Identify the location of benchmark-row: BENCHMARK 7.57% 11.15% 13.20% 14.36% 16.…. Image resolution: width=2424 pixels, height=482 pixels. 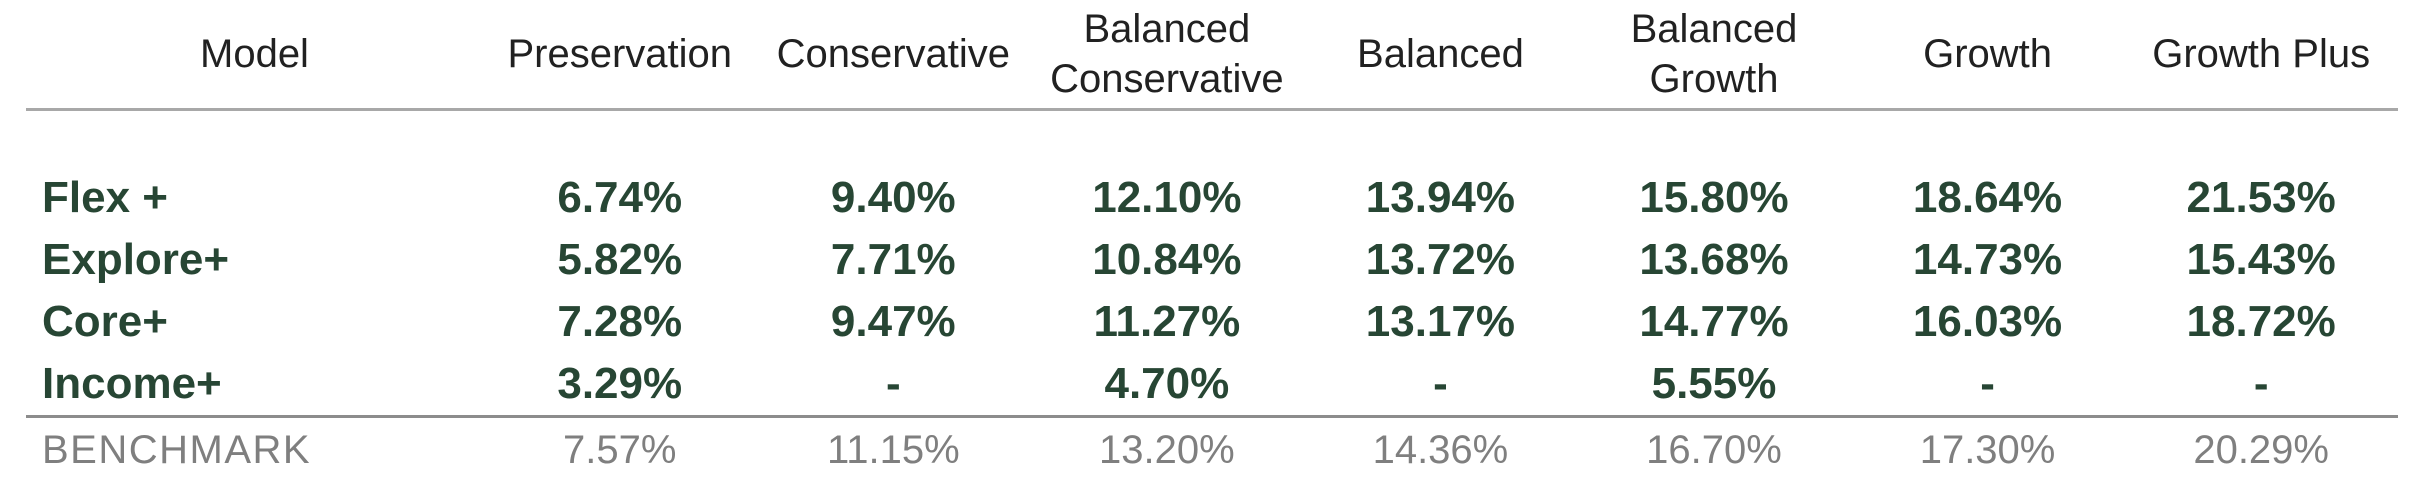
(1212, 448).